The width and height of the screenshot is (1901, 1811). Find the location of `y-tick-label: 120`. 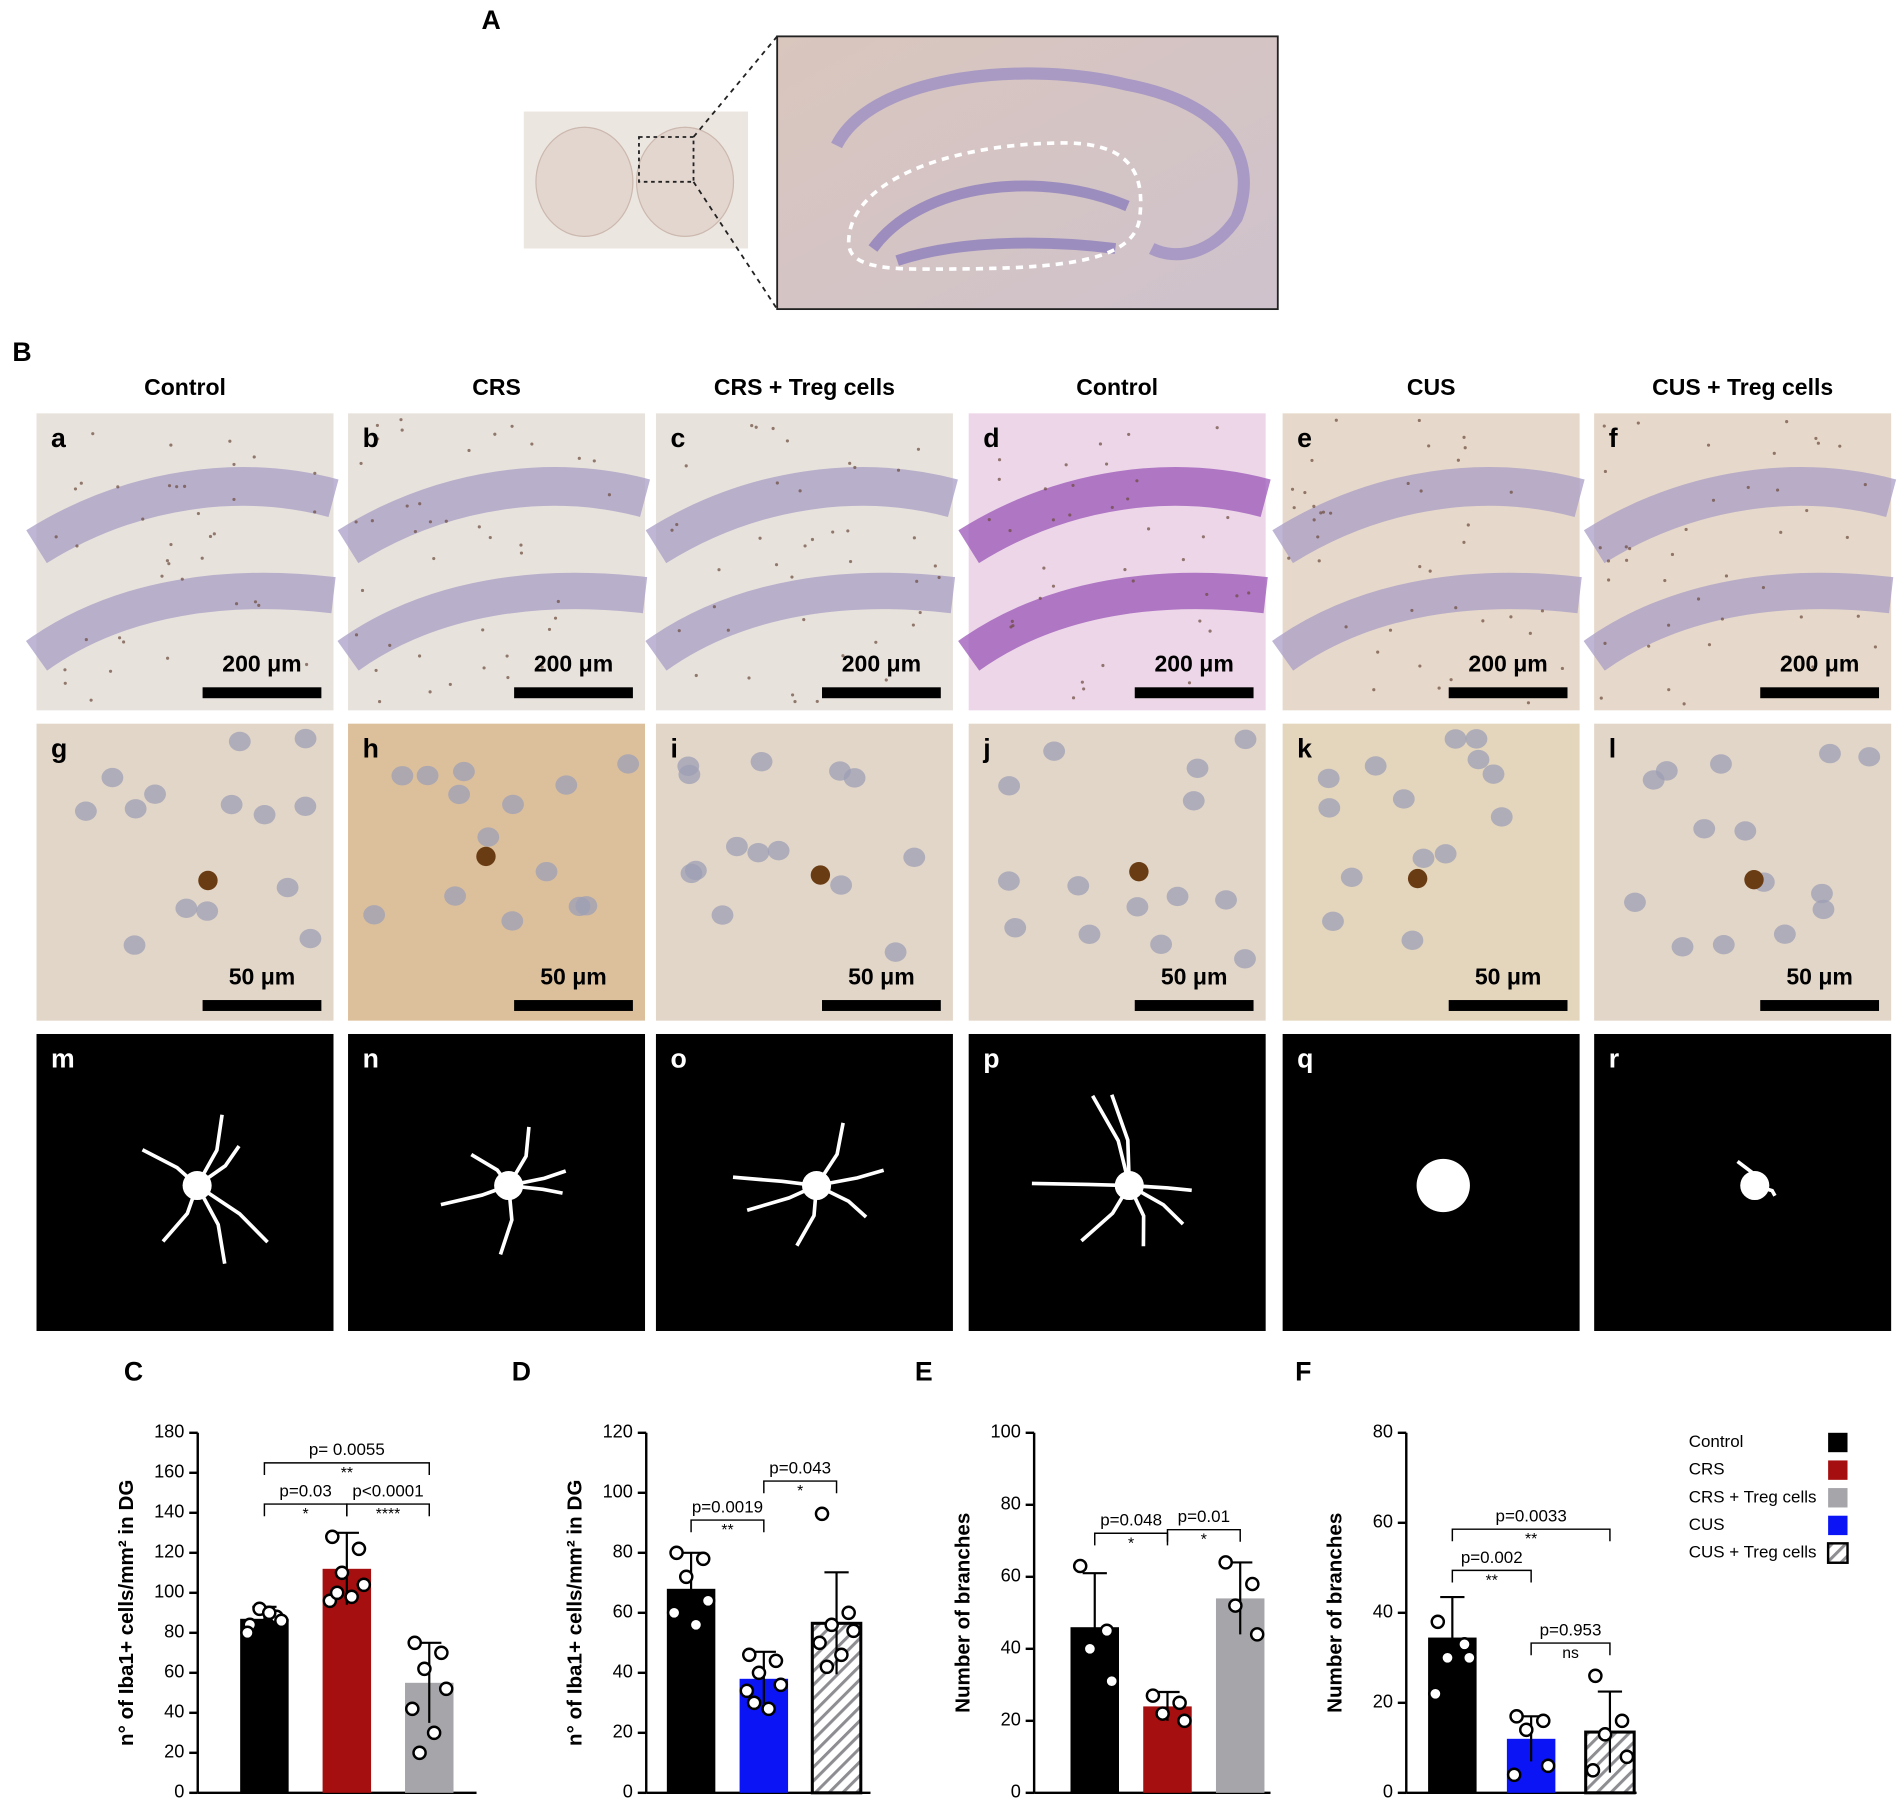

y-tick-label: 120 is located at coordinates (169, 1552).